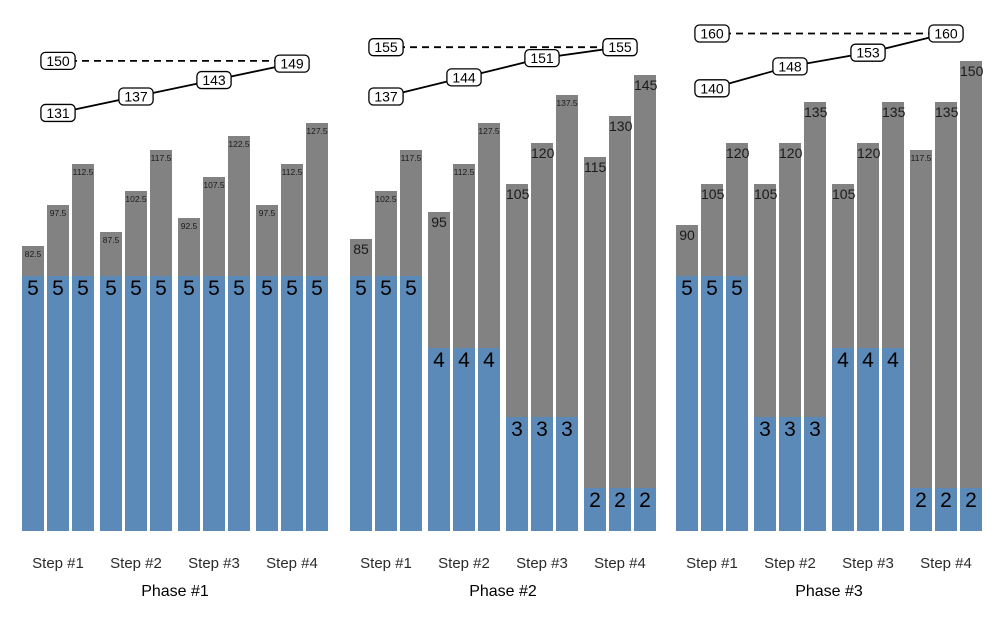 The image size is (1000, 618). I want to click on line-value-label: 150, so click(58, 61).